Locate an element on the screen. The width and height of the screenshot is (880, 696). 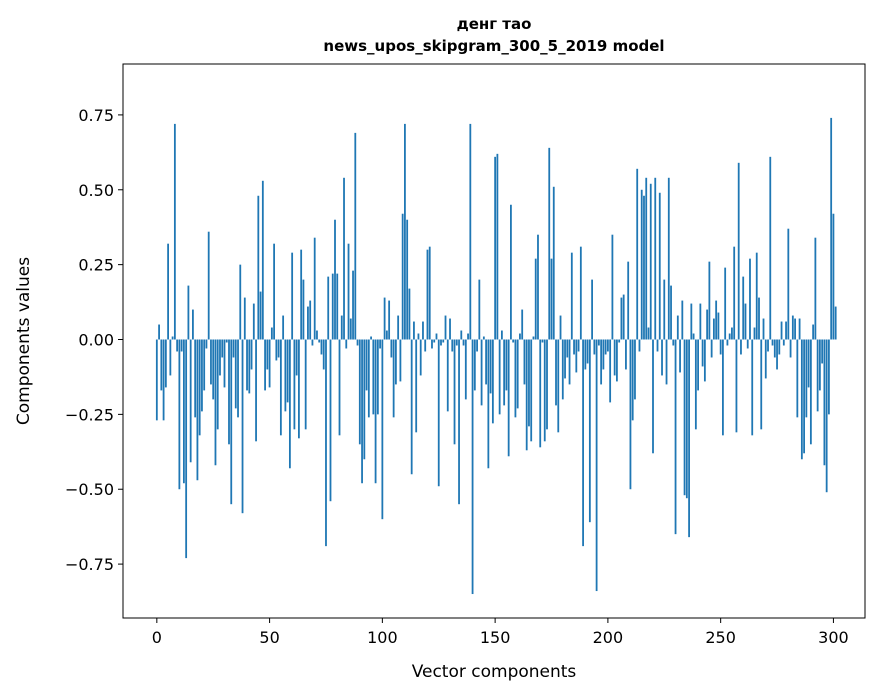
chart-title: денг тао is located at coordinates (494, 24).